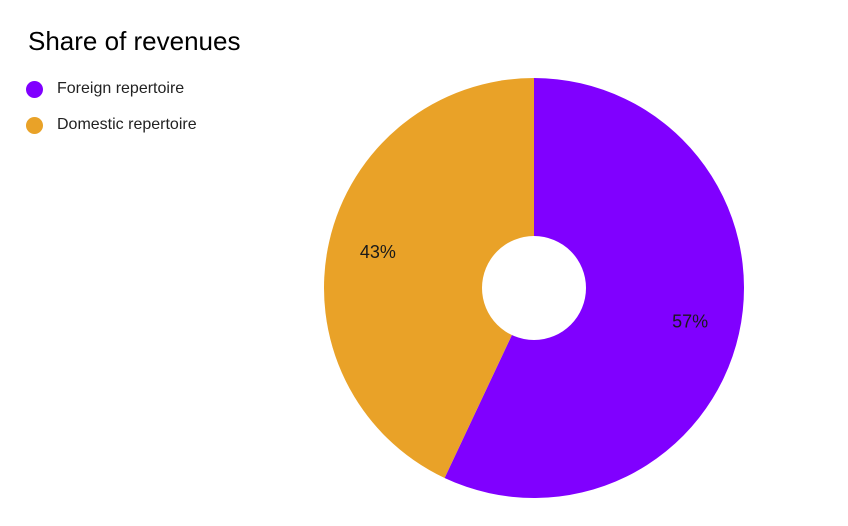 The height and width of the screenshot is (526, 848). I want to click on slice-label-foreign: 57%, so click(690, 322).